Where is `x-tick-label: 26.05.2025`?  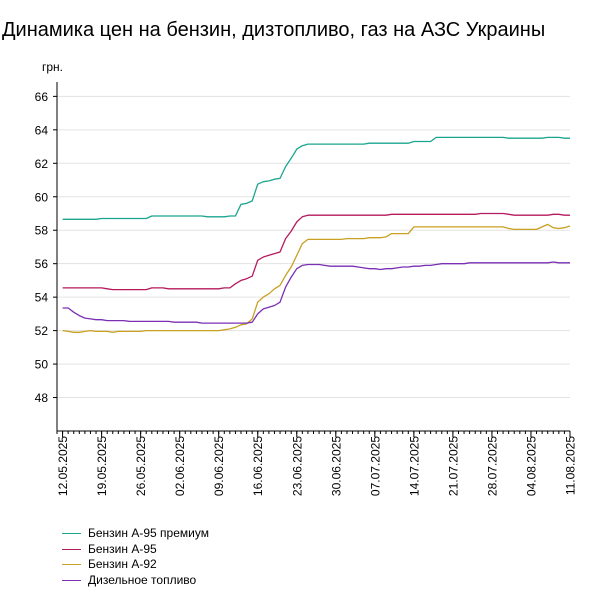
x-tick-label: 26.05.2025 is located at coordinates (141, 466).